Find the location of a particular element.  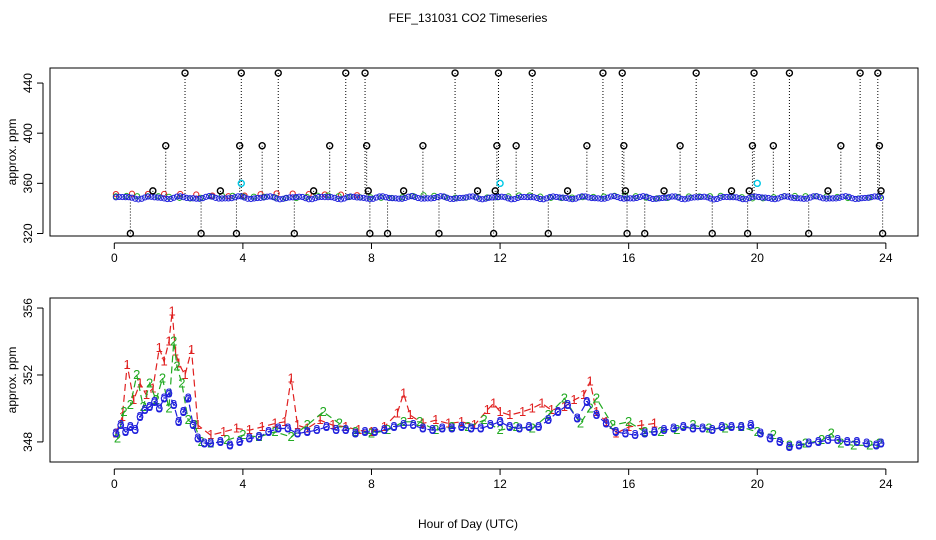

top-x-tick-label: 8 is located at coordinates (371, 258).